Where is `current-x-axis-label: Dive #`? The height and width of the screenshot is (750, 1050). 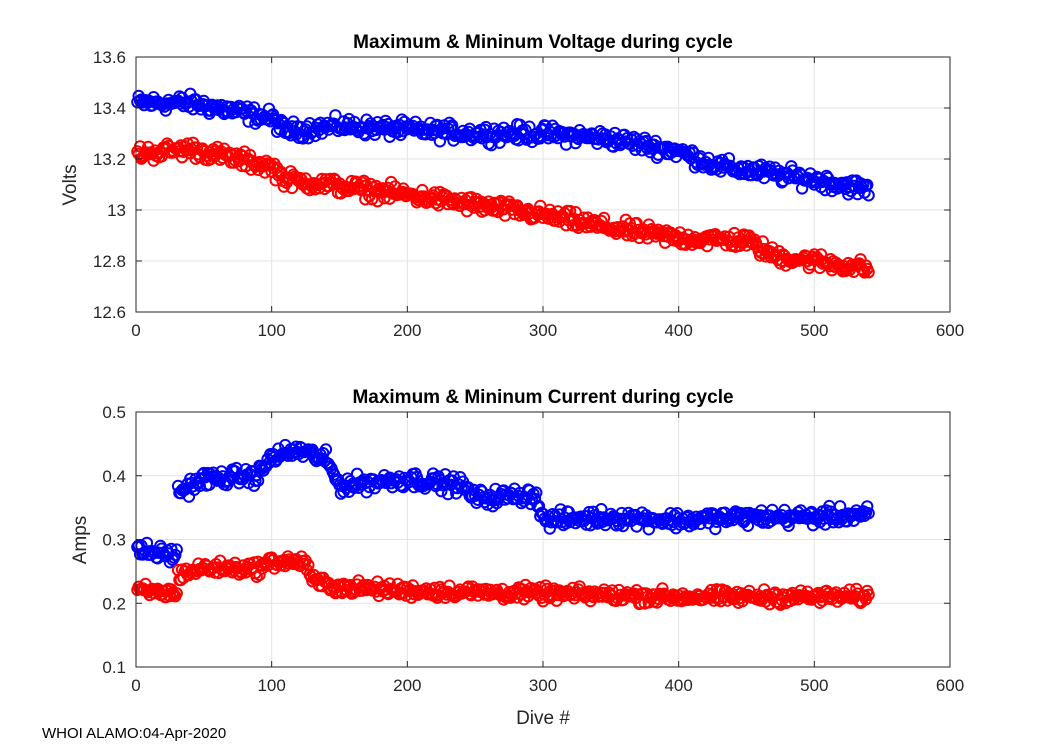 current-x-axis-label: Dive # is located at coordinates (543, 718).